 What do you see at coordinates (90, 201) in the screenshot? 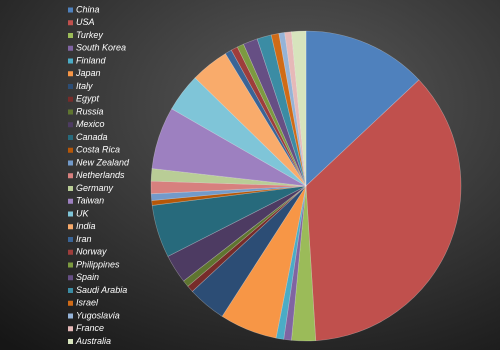
I see `legend-label: Taiwan` at bounding box center [90, 201].